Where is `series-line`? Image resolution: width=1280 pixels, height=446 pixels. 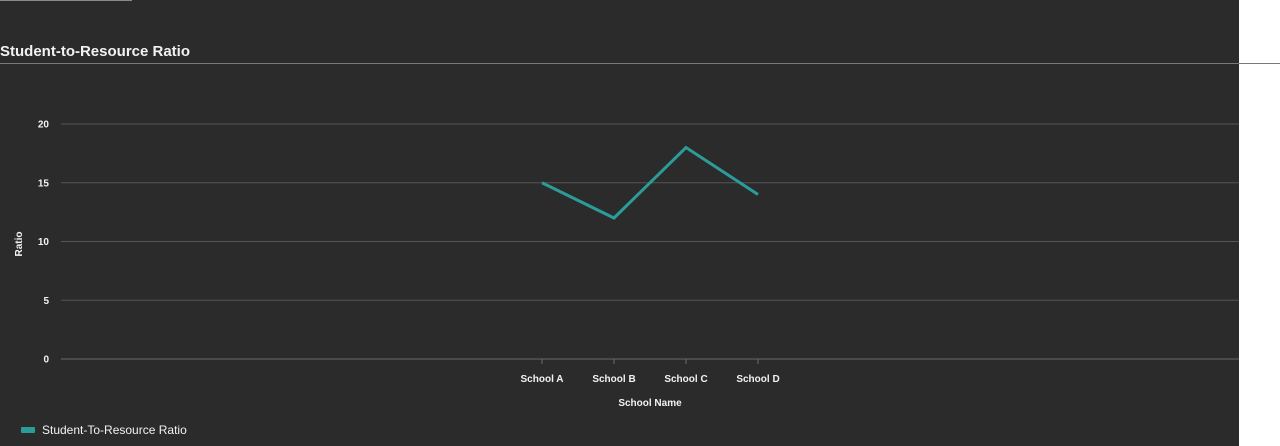 series-line is located at coordinates (650, 182).